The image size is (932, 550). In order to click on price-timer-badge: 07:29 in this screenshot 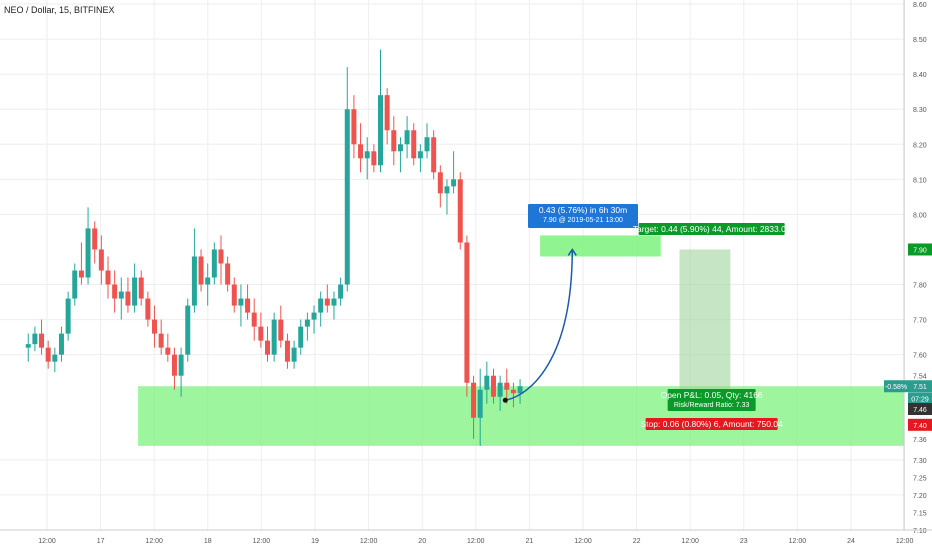, I will do `click(920, 400)`.